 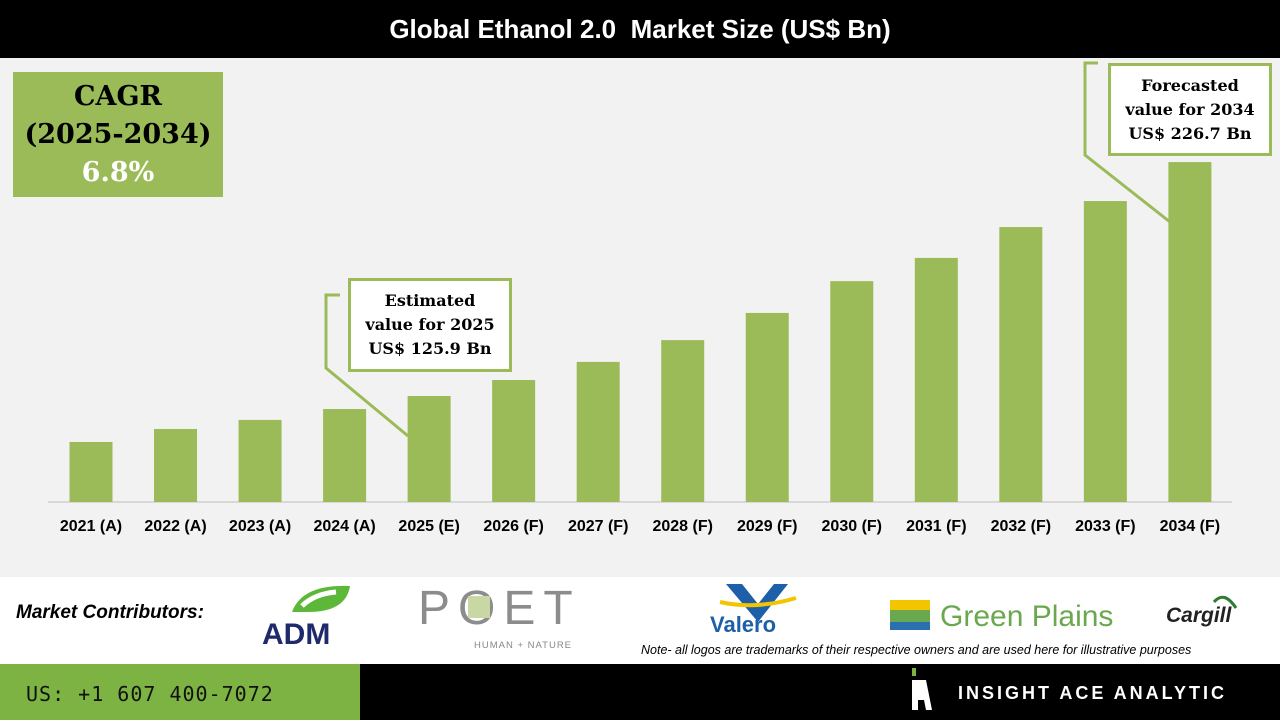 I want to click on cagr-period: (2025-2034), so click(x=118, y=134).